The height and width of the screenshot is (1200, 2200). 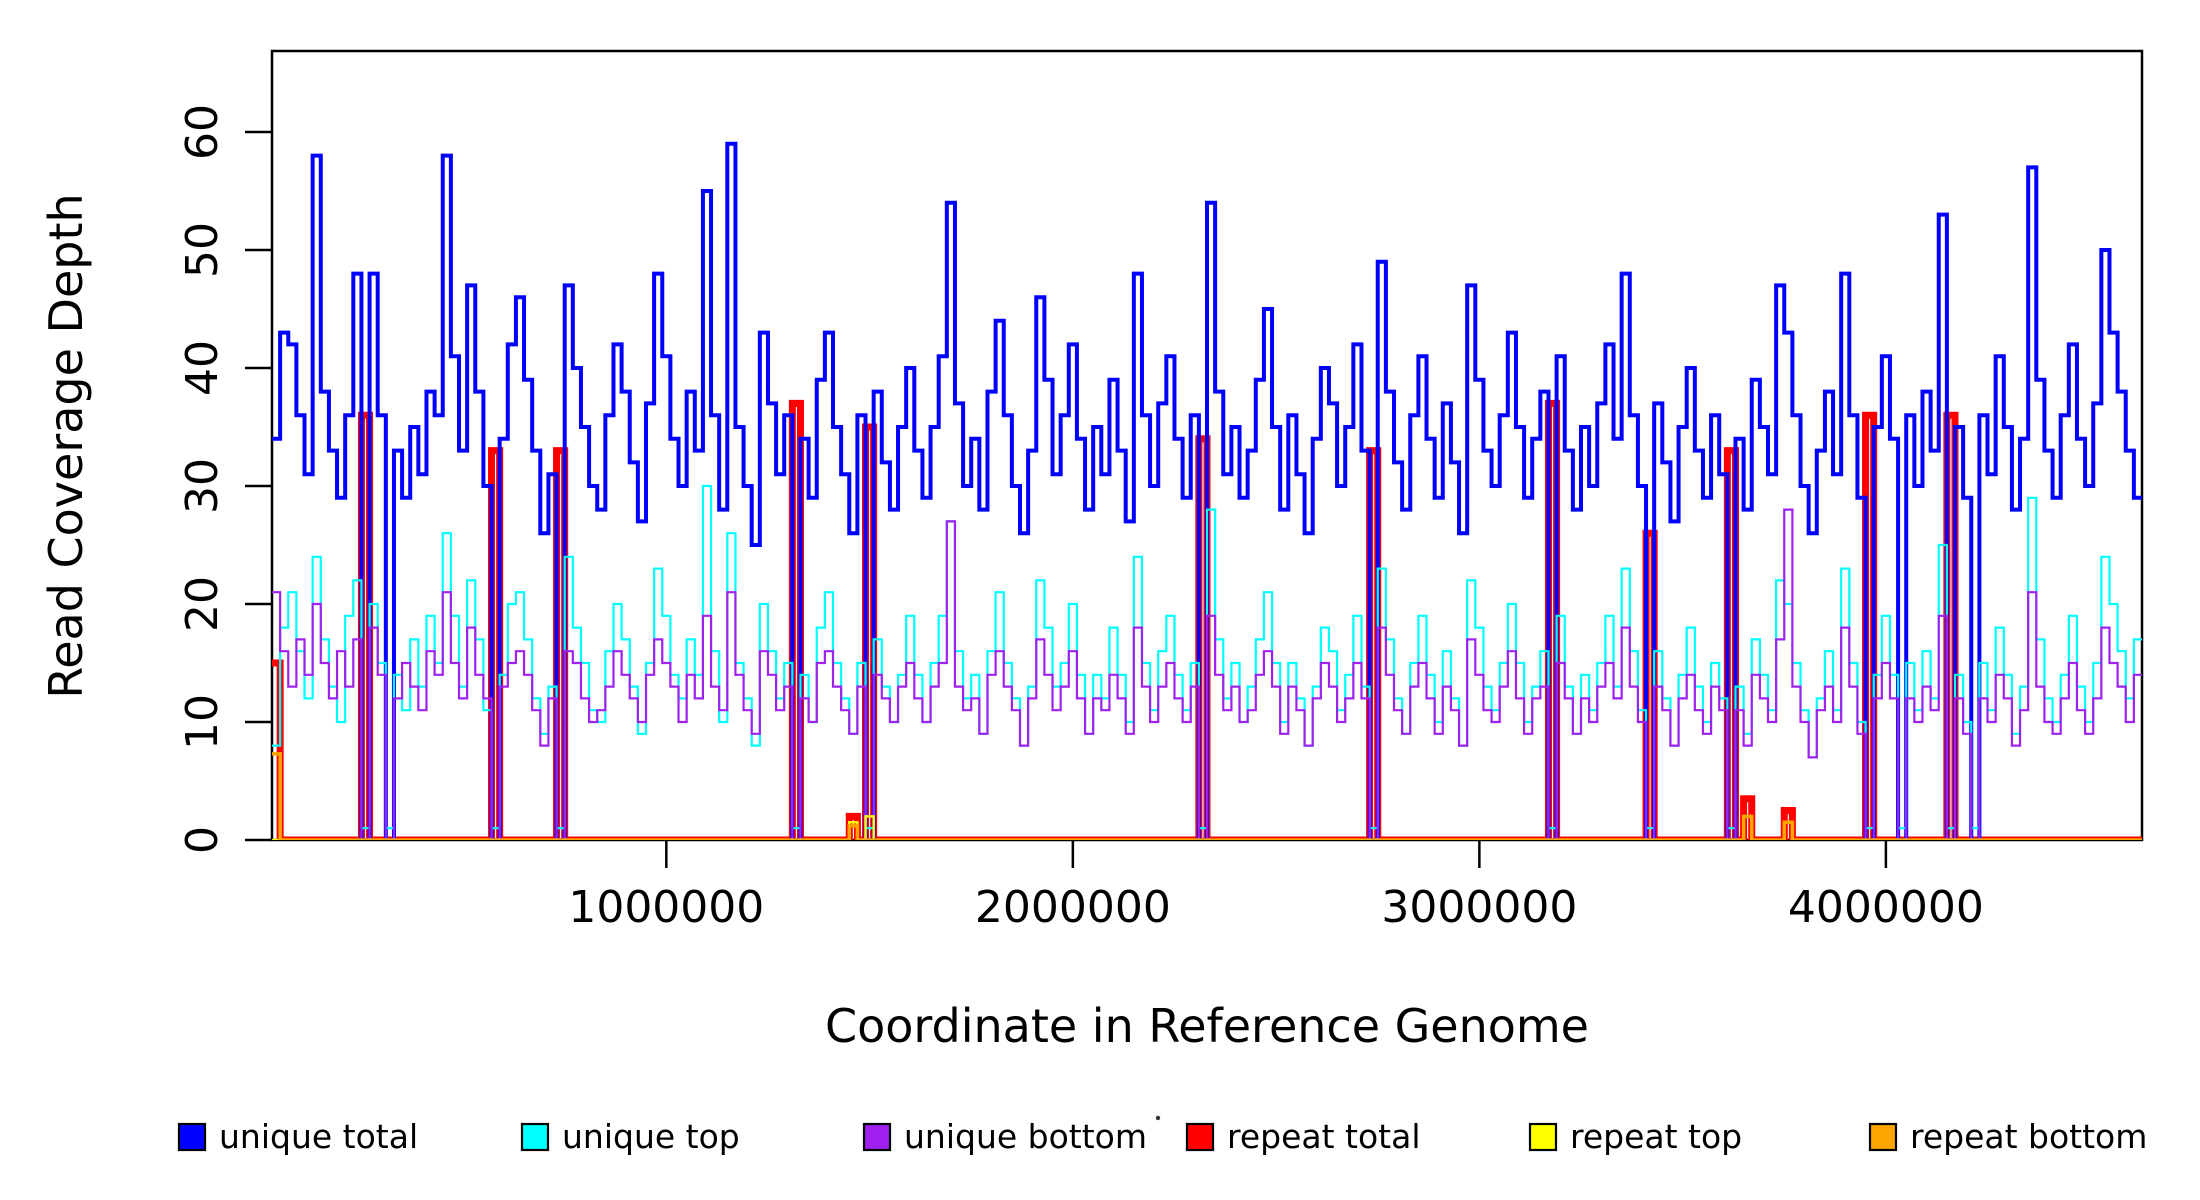 I want to click on legend-item-repeat-total: repeat total, so click(x=1303, y=1136).